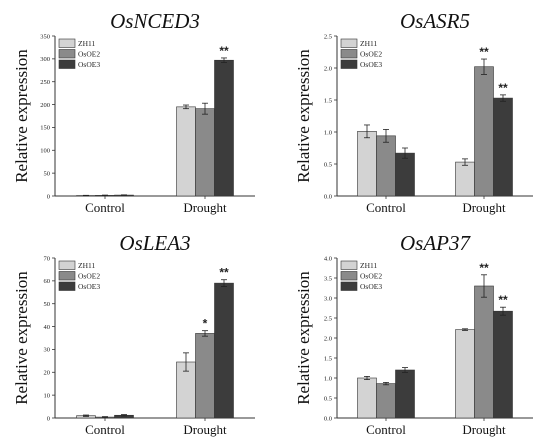  What do you see at coordinates (45, 59) in the screenshot?
I see `y-tick-label: 300` at bounding box center [45, 59].